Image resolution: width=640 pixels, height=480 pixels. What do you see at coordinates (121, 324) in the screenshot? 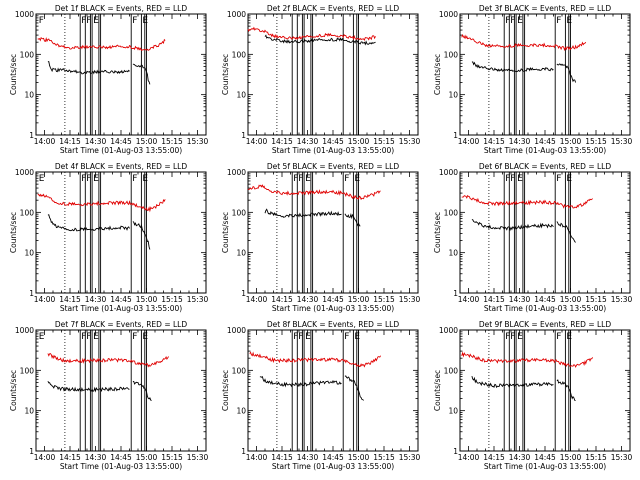
I see `chart-title: Det 7f BLACK = Events, RED = LLD` at bounding box center [121, 324].